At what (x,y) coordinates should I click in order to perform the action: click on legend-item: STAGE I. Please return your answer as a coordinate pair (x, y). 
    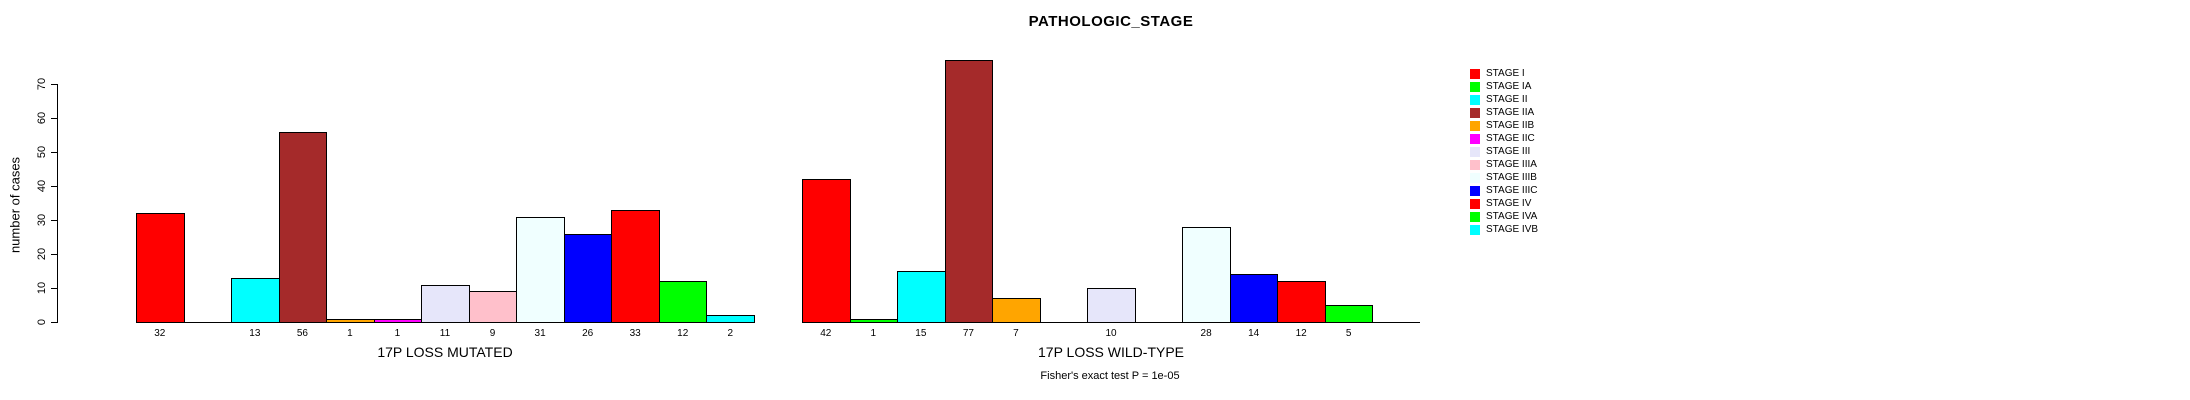
    Looking at the image, I should click on (1497, 73).